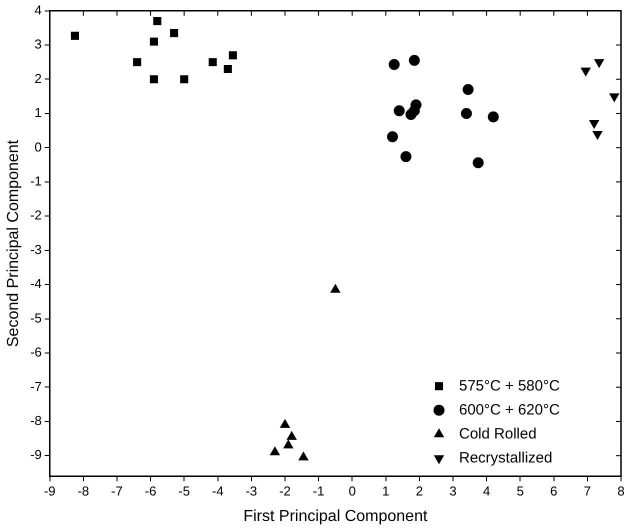 This screenshot has width=629, height=530. Describe the element at coordinates (38, 146) in the screenshot. I see `y-tick-label: 0` at that location.